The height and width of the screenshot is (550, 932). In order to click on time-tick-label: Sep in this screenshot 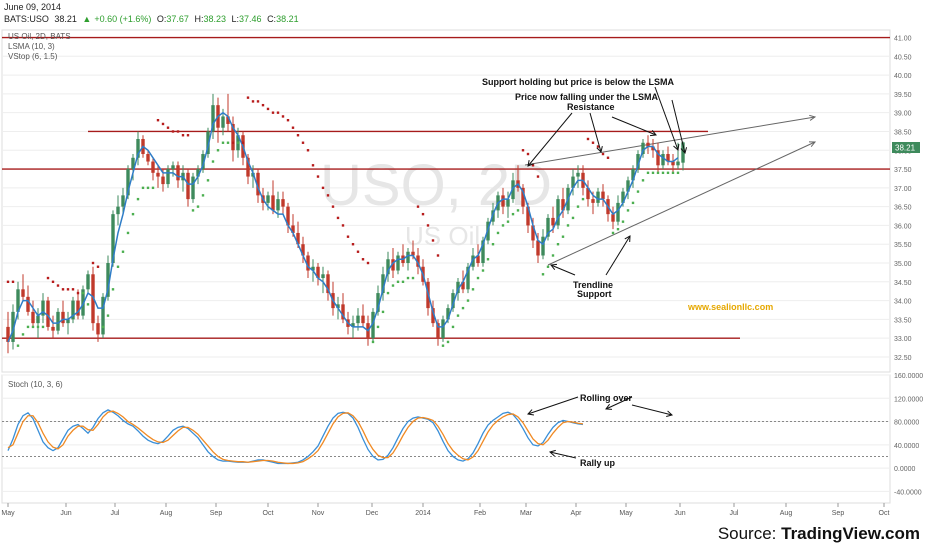, I will do `click(838, 513)`.